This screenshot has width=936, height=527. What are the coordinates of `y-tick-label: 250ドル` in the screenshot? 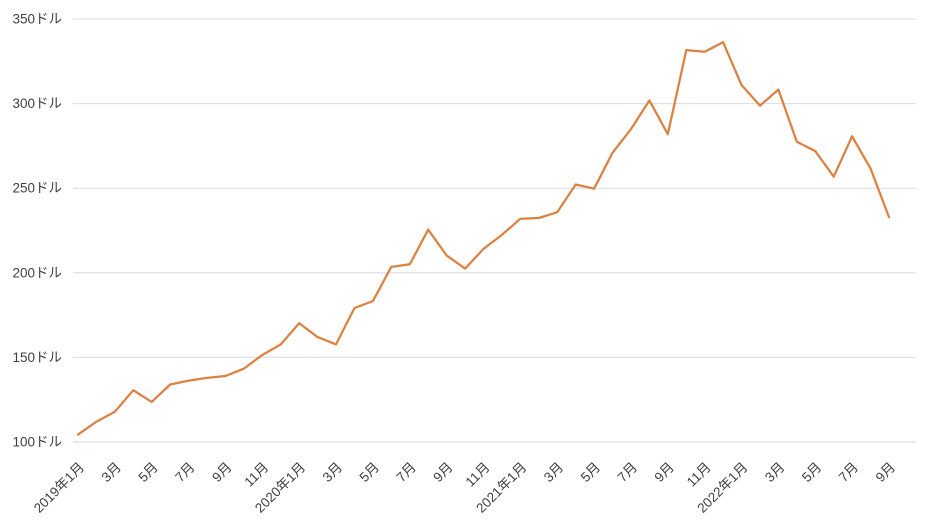 It's located at (37, 188).